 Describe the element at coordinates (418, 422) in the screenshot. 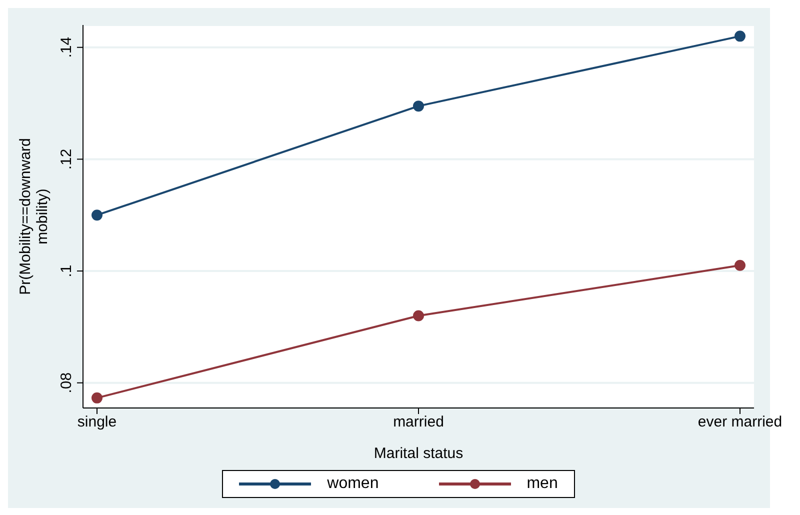

I see `x-tick-label: married` at that location.